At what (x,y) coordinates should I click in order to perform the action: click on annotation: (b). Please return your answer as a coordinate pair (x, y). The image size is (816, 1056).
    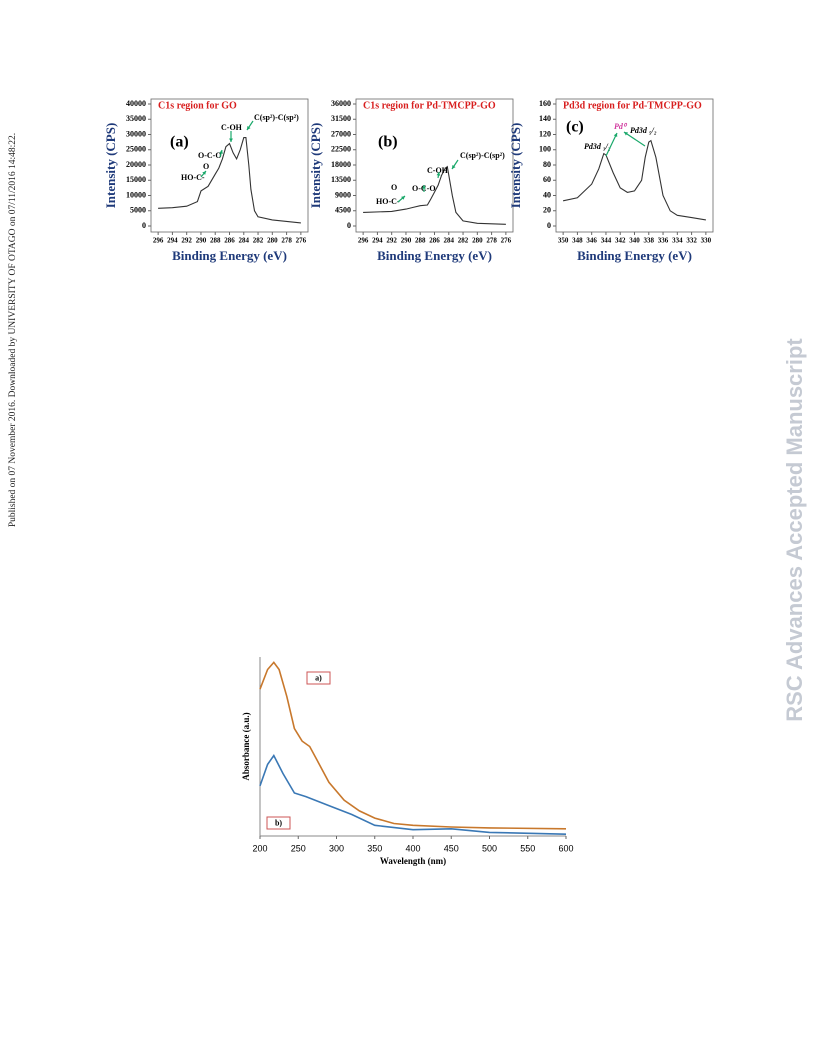
    Looking at the image, I should click on (388, 142).